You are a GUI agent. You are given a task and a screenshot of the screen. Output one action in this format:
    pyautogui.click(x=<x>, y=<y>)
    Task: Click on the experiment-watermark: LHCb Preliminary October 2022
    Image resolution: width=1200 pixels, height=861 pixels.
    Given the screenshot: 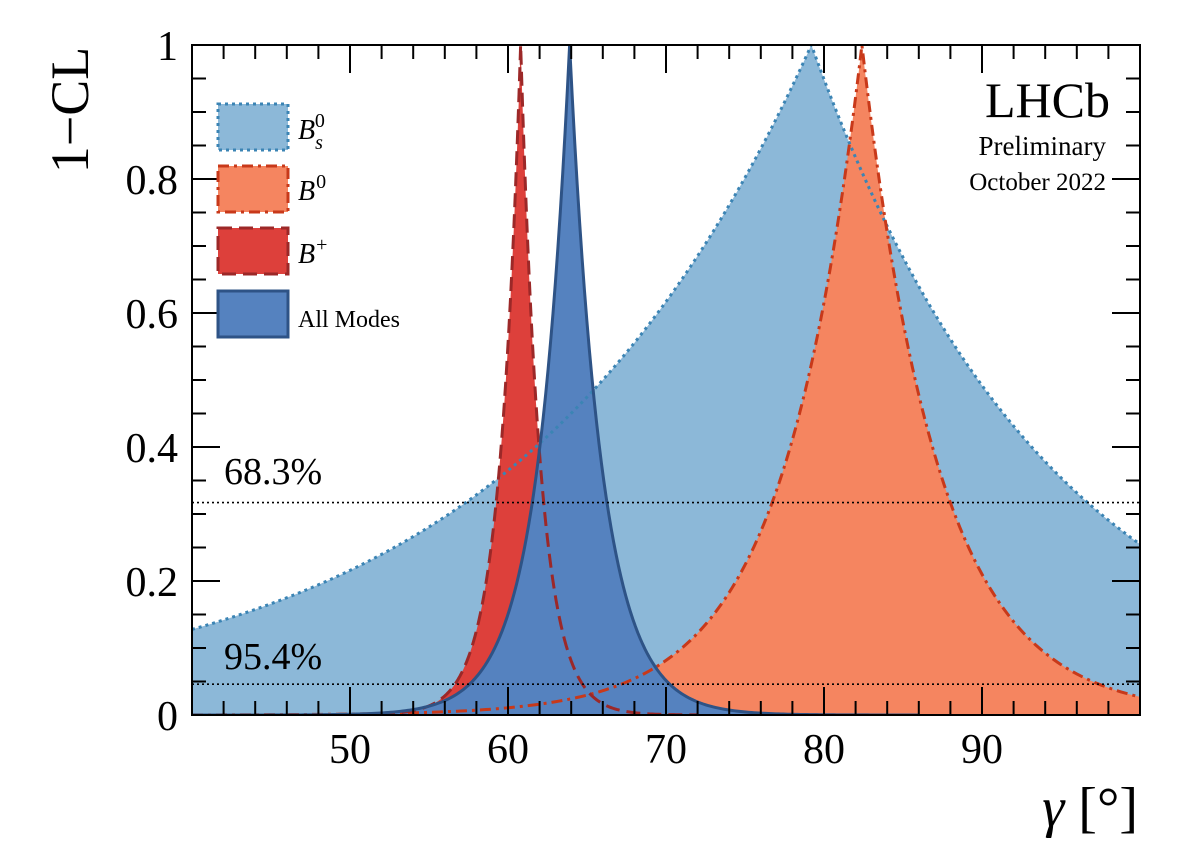 What is the action you would take?
    pyautogui.click(x=1039, y=134)
    